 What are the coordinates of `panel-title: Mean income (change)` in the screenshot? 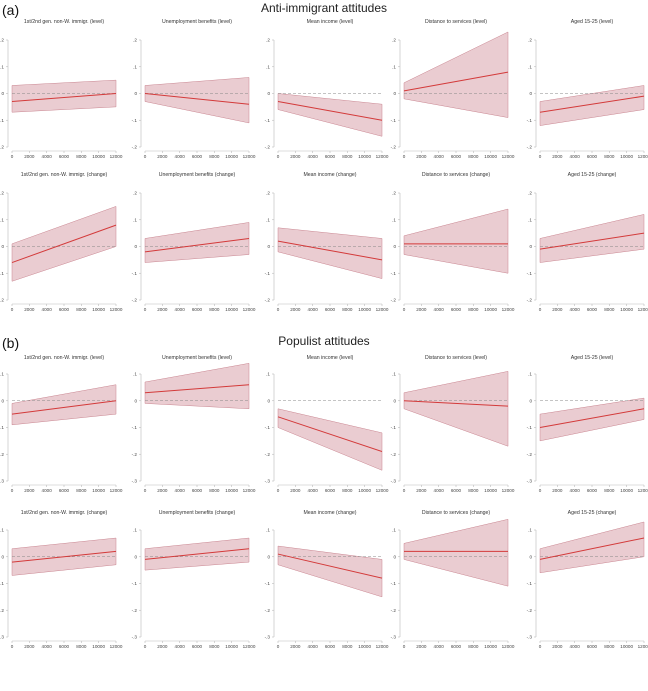 It's located at (329, 513).